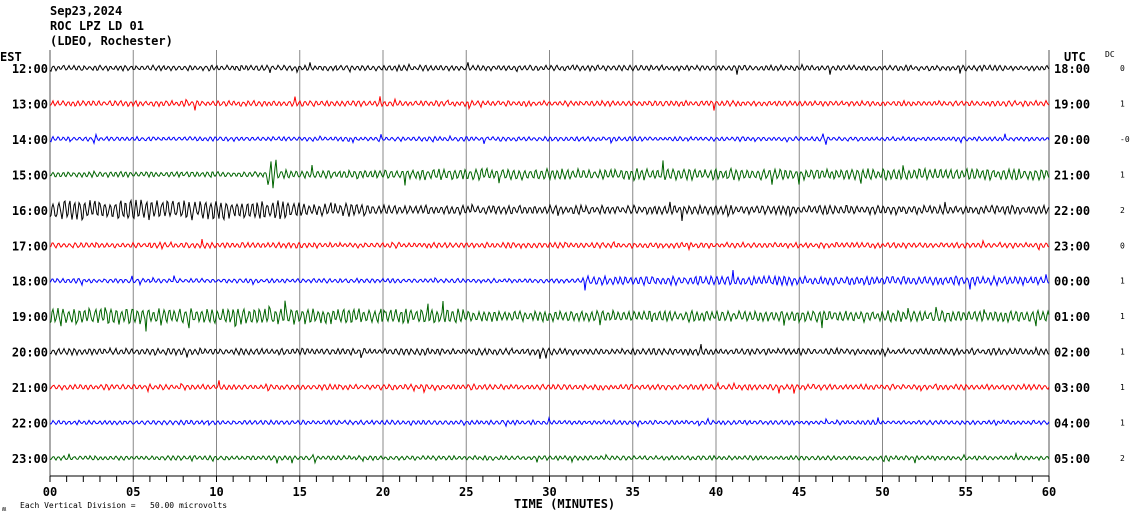 The image size is (1130, 519). What do you see at coordinates (799, 492) in the screenshot?
I see `x-tick-label: 45` at bounding box center [799, 492].